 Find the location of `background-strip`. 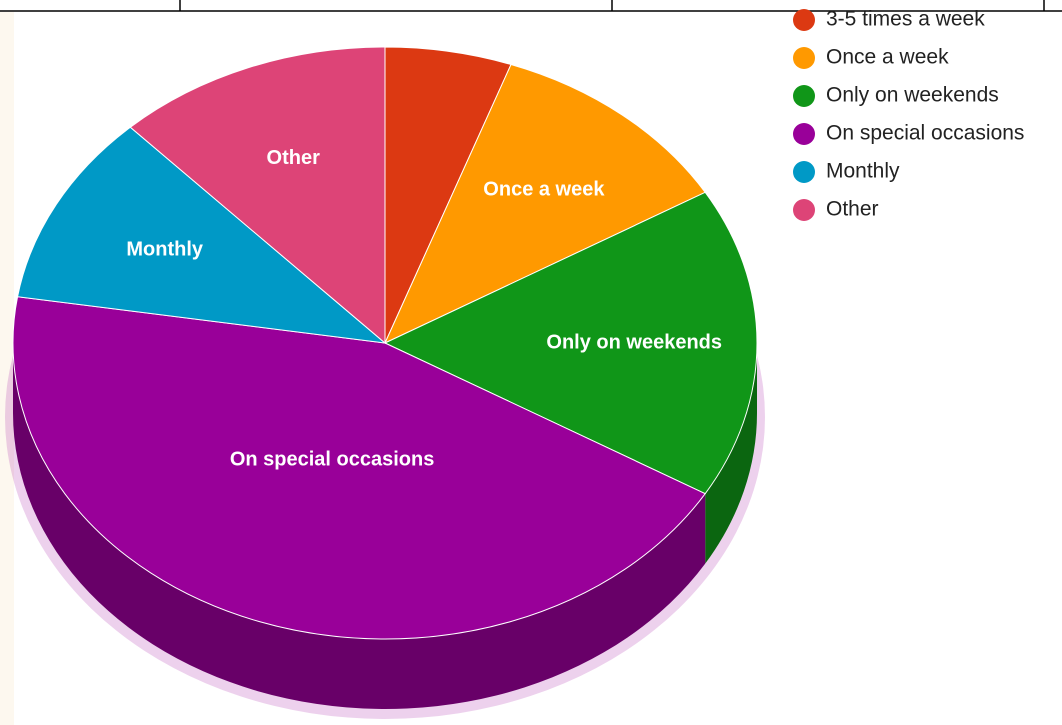

background-strip is located at coordinates (7, 368).